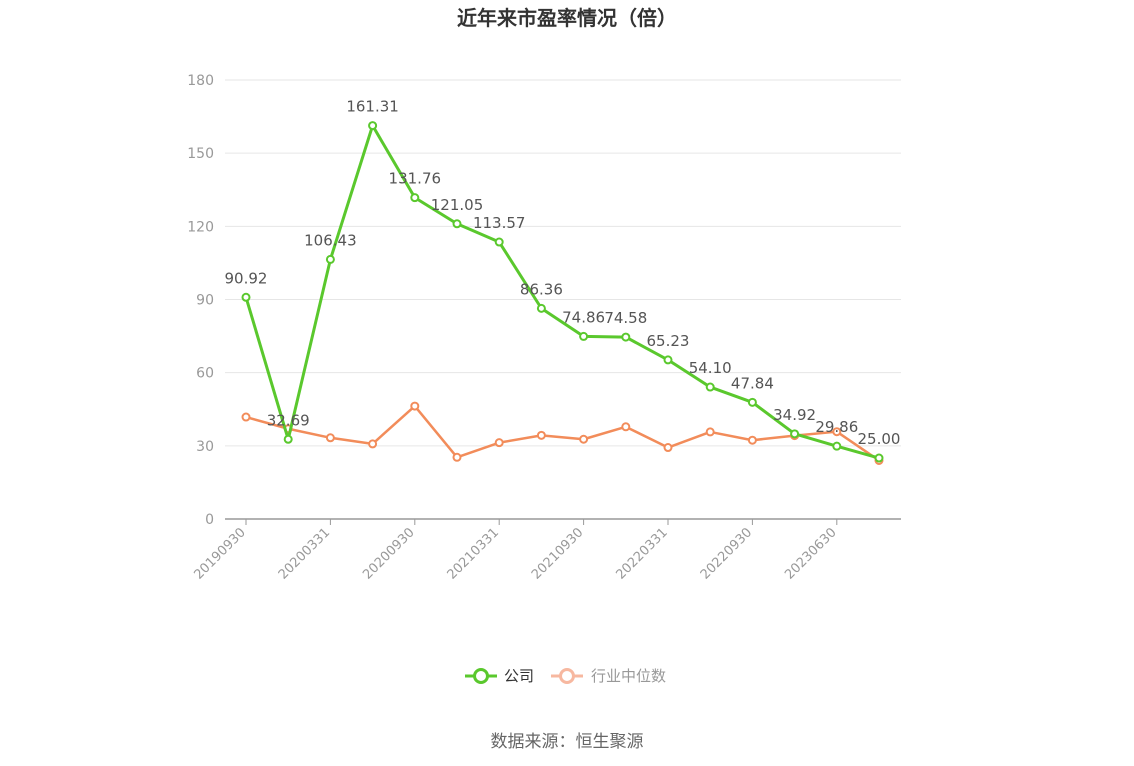 Image resolution: width=1134 pixels, height=766 pixels. What do you see at coordinates (726, 553) in the screenshot?
I see `x-tick-label: 20220930` at bounding box center [726, 553].